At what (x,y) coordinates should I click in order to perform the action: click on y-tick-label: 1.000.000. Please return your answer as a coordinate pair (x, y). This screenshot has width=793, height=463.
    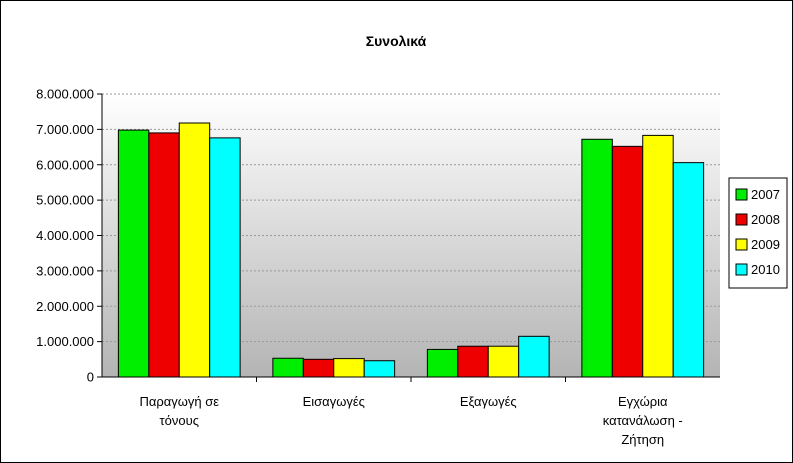
    Looking at the image, I should click on (65, 341).